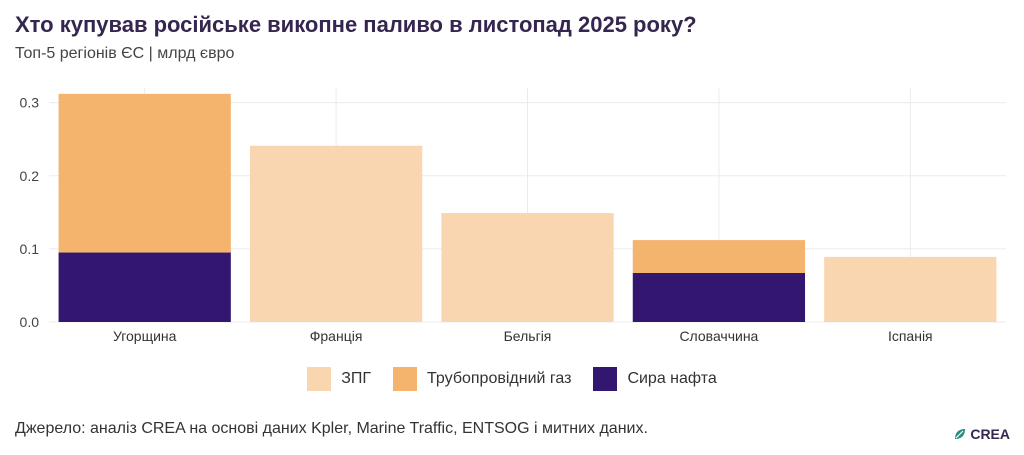 The height and width of the screenshot is (455, 1024). Describe the element at coordinates (405, 379) in the screenshot. I see `legend-swatch-pipeline-gas` at that location.